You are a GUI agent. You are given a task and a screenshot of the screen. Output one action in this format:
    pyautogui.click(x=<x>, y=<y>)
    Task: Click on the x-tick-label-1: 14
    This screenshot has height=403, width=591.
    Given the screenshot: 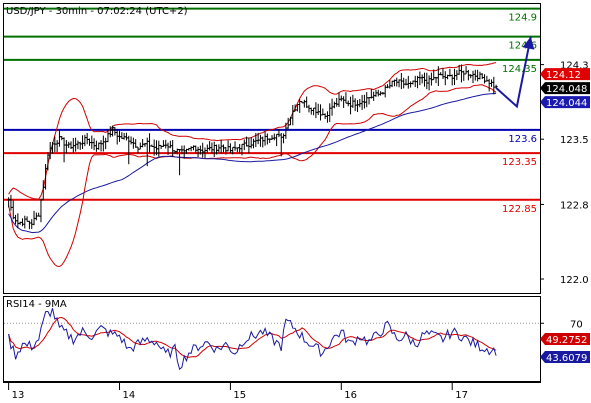 What is the action you would take?
    pyautogui.click(x=129, y=395)
    